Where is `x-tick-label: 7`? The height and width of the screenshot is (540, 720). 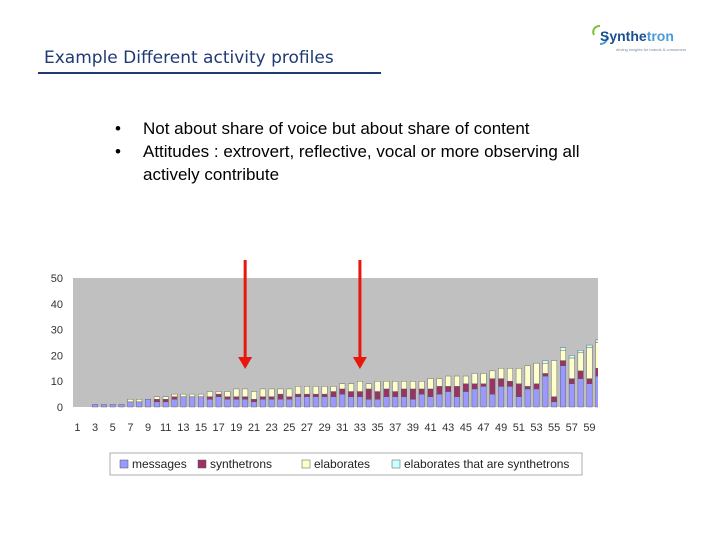
x-tick-label: 7 is located at coordinates (130, 428).